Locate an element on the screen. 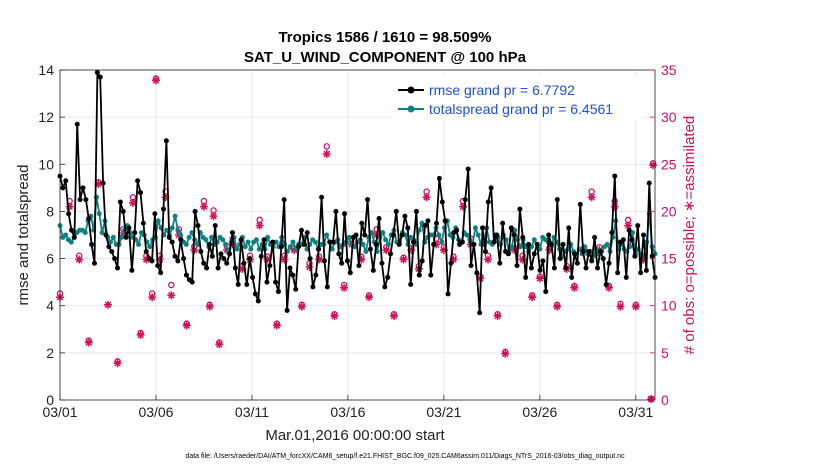  y-right-tick-label: 5 is located at coordinates (665, 353).